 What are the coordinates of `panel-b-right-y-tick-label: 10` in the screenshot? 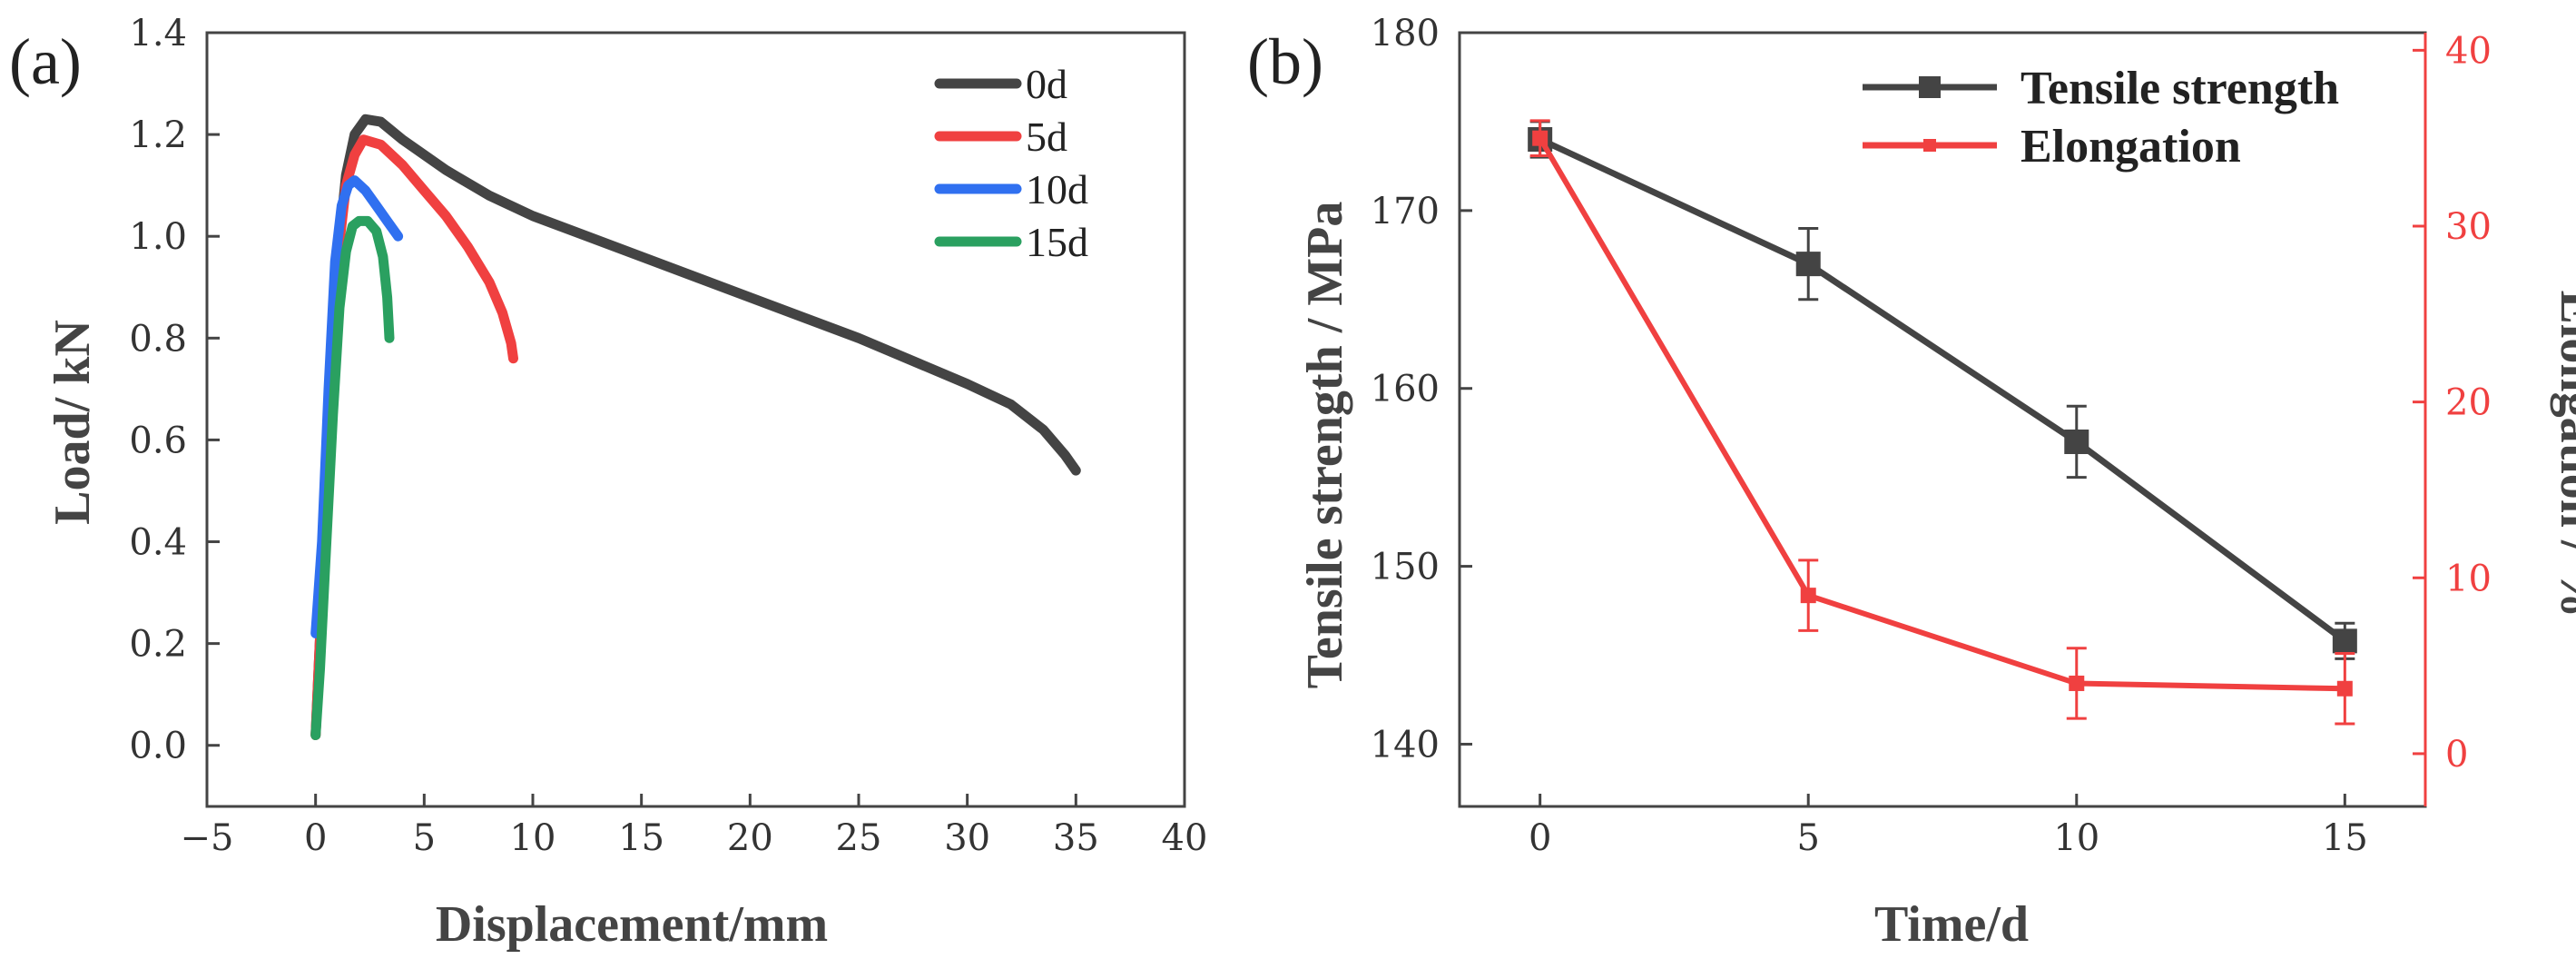 It's located at (2468, 578).